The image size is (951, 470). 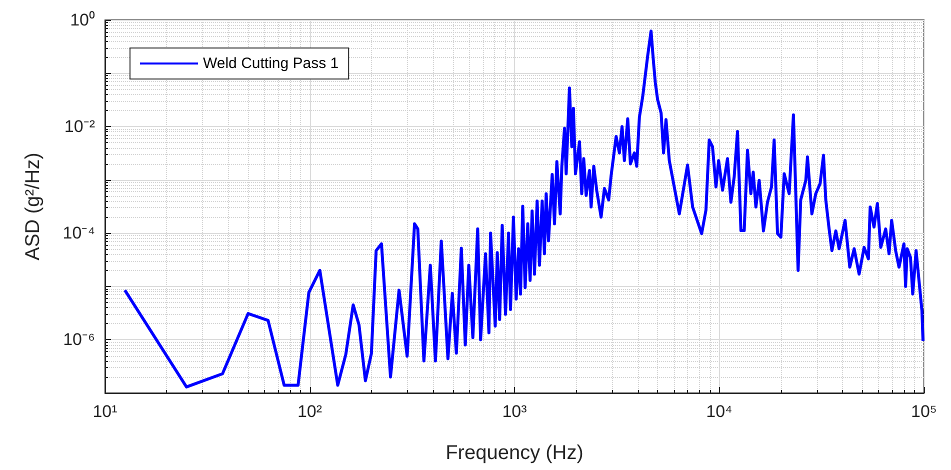 What do you see at coordinates (719, 411) in the screenshot?
I see `x-tick-label: 10⁴` at bounding box center [719, 411].